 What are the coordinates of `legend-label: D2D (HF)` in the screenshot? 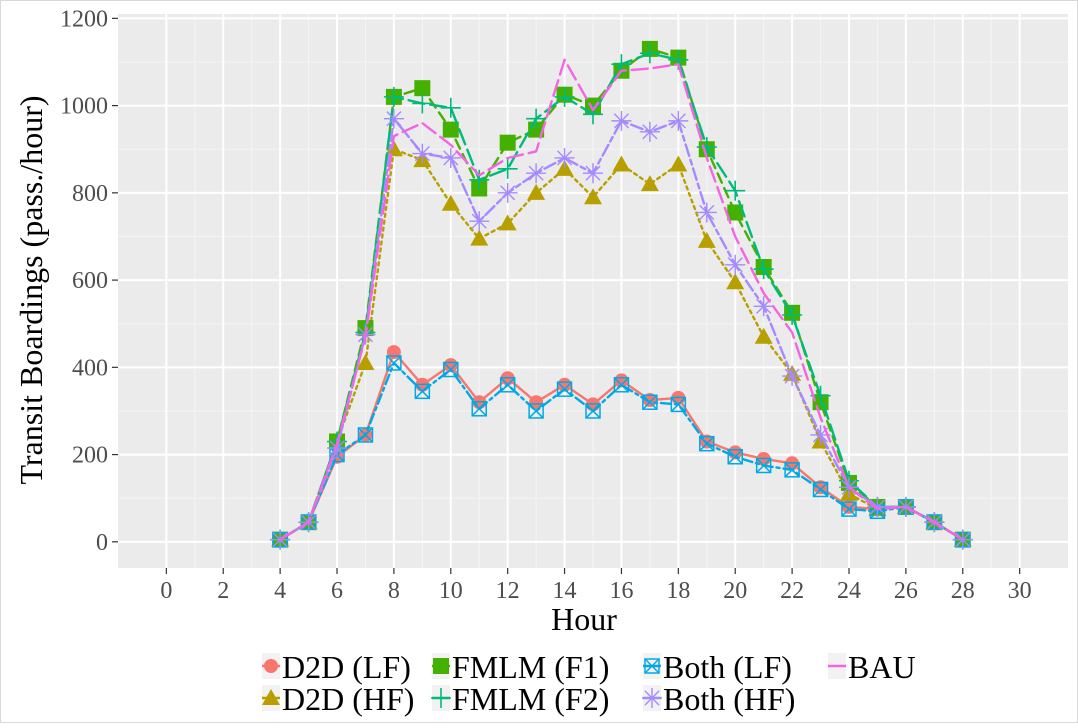 It's located at (348, 699).